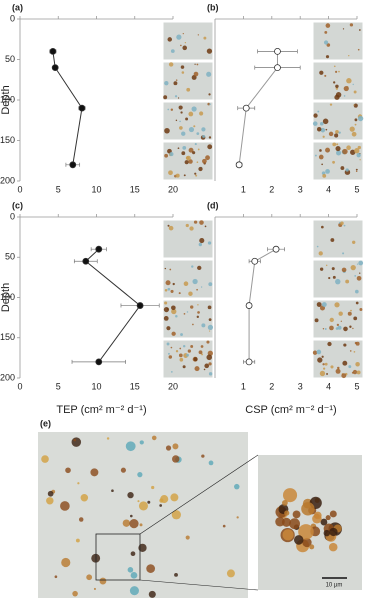  I want to click on x-tick-label: 20, so click(173, 386).